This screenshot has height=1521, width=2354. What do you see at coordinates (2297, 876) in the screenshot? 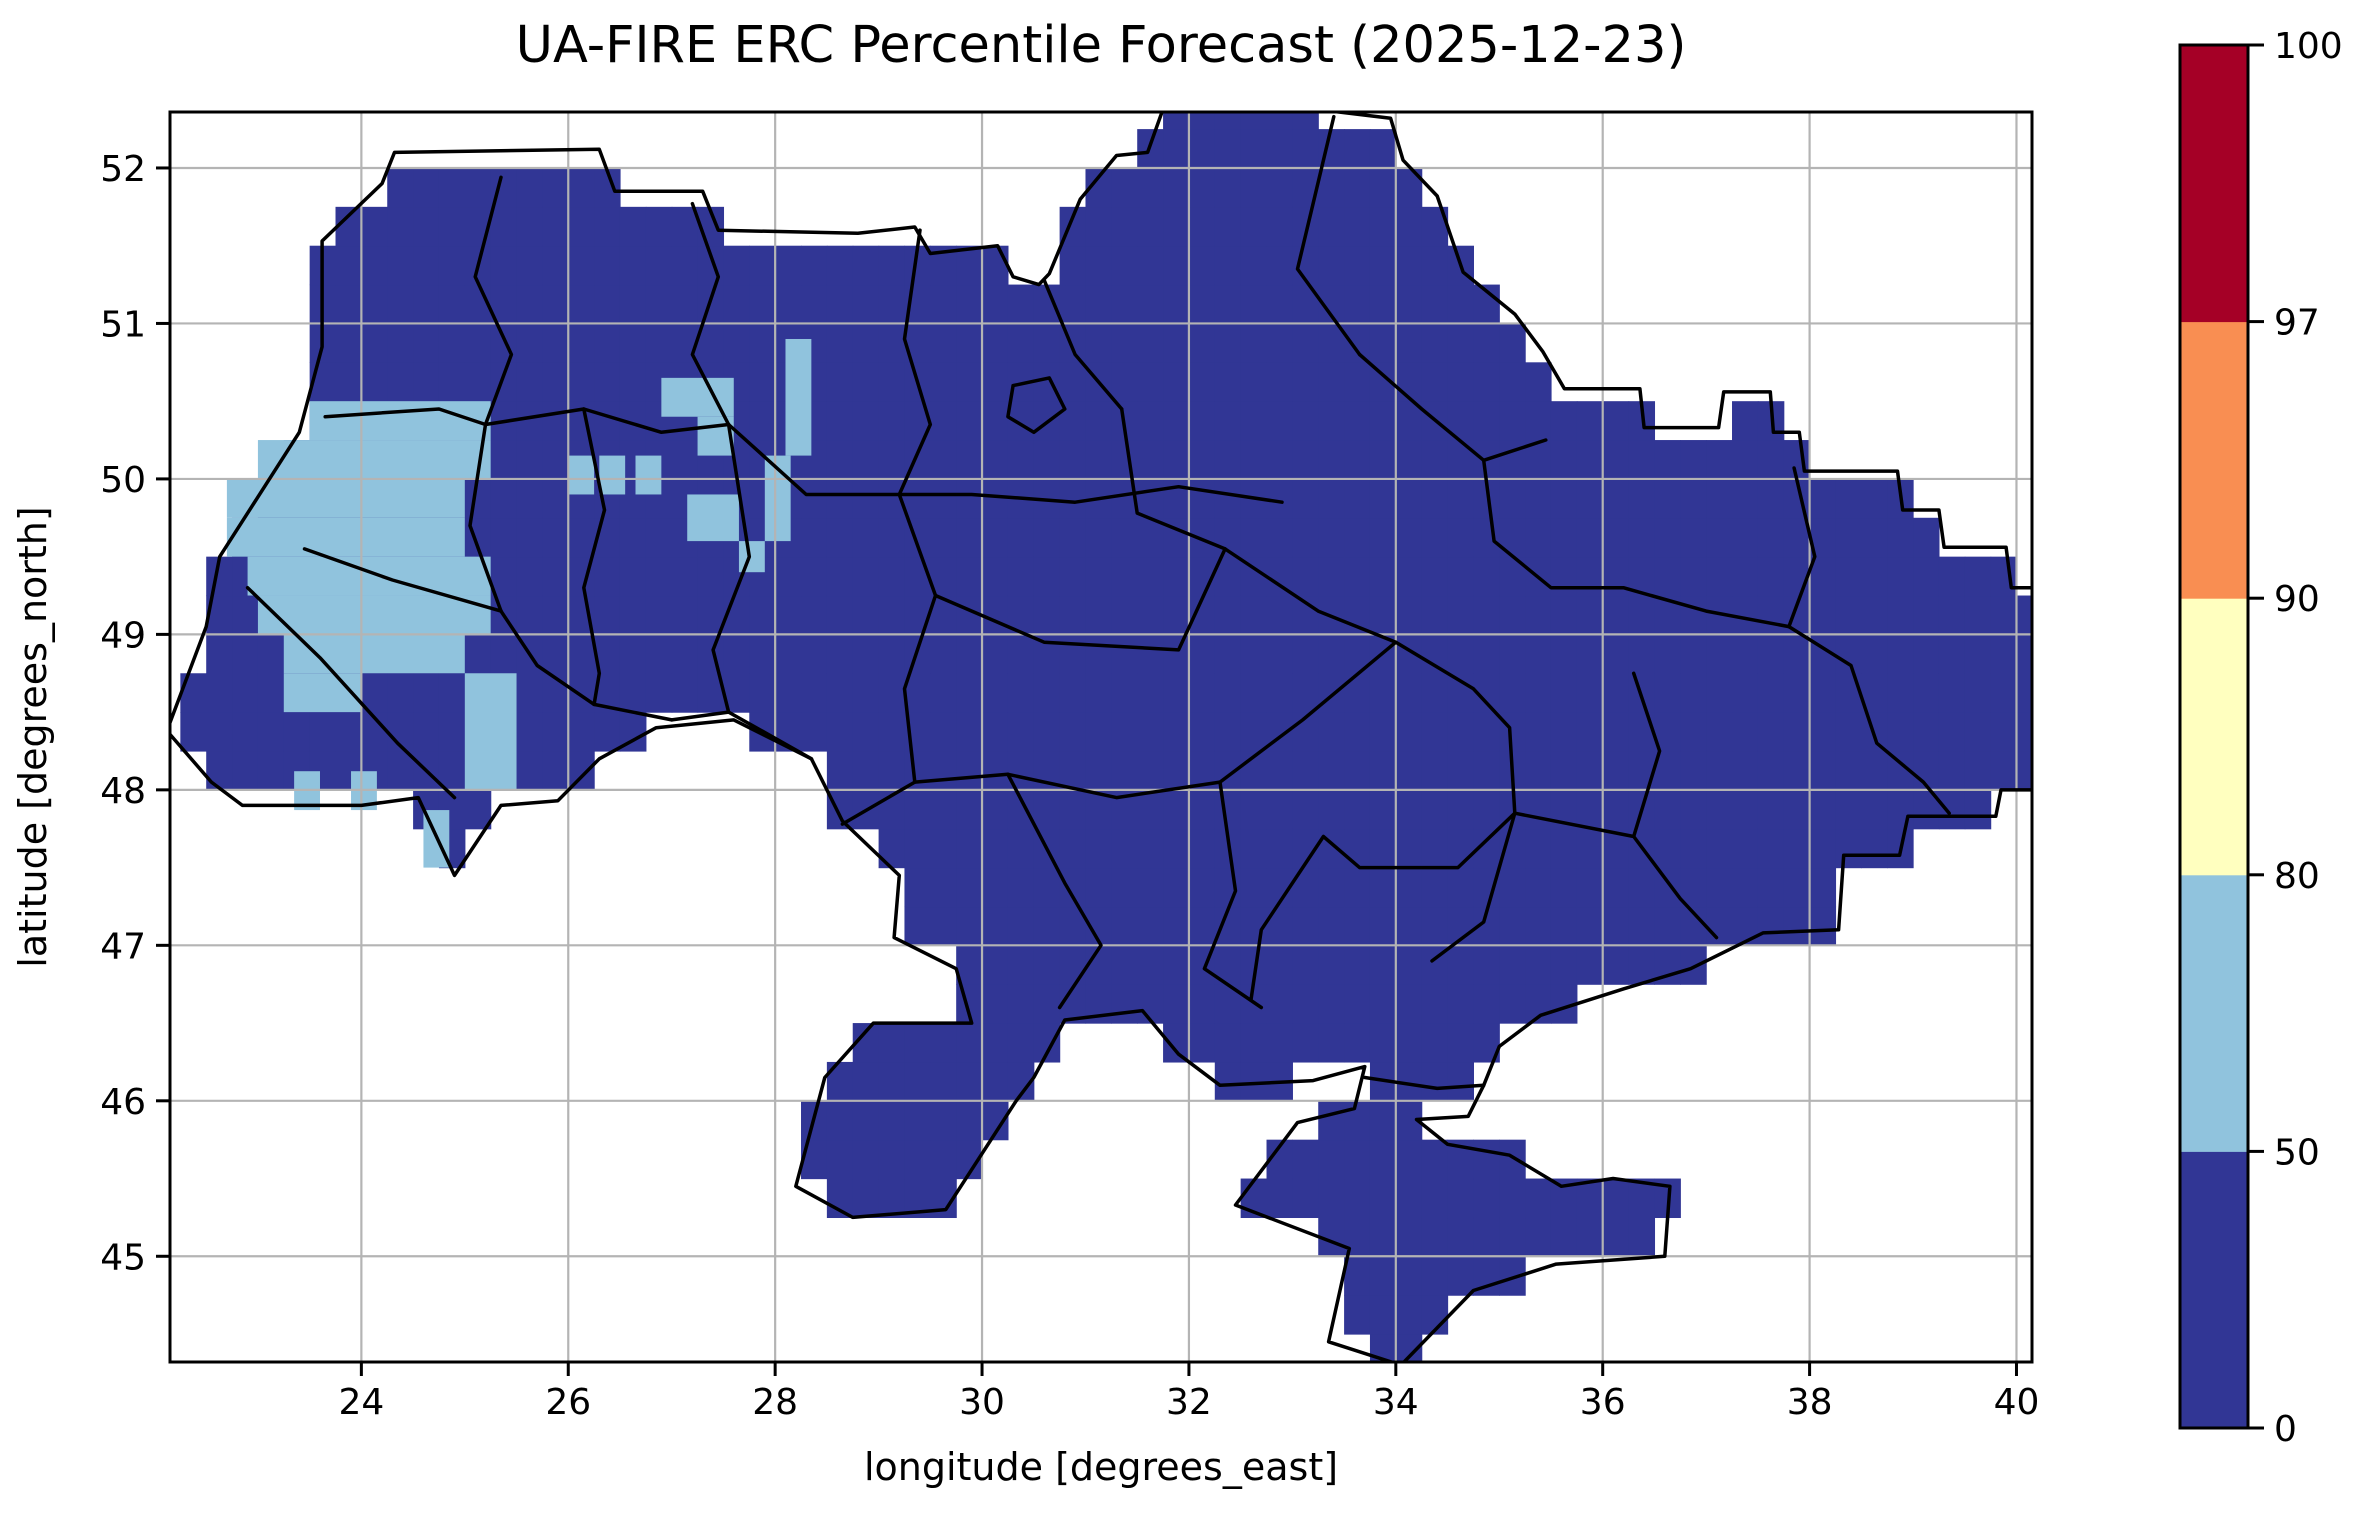
I see `colorbar-tick-label: 80` at bounding box center [2297, 876].